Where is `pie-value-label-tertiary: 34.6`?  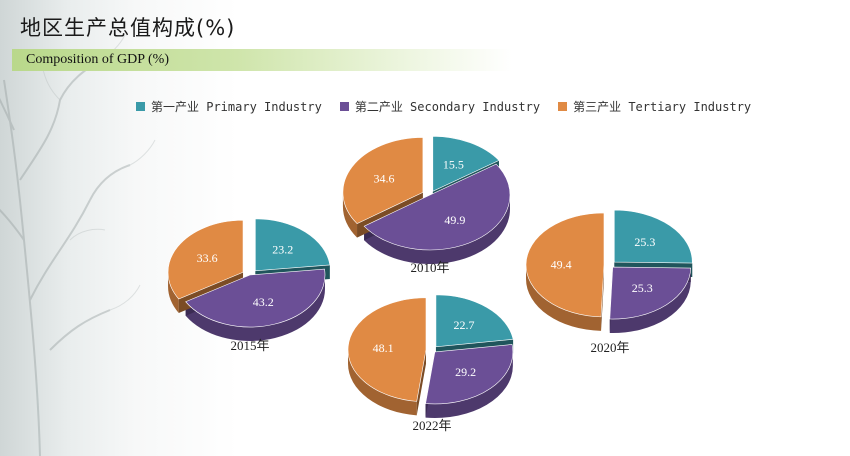
pie-value-label-tertiary: 34.6 is located at coordinates (383, 178).